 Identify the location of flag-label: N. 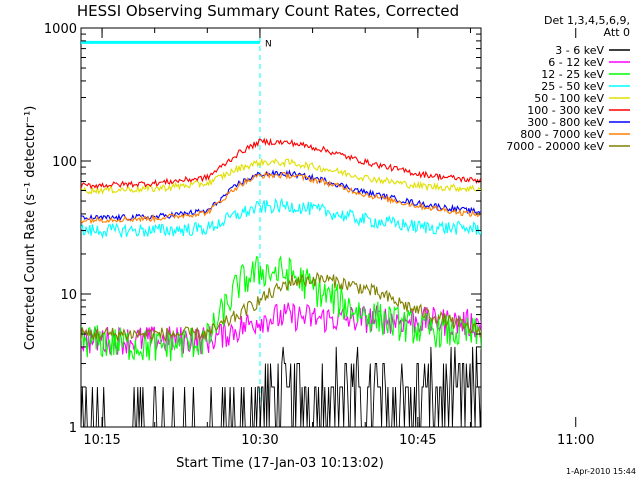
(268, 44).